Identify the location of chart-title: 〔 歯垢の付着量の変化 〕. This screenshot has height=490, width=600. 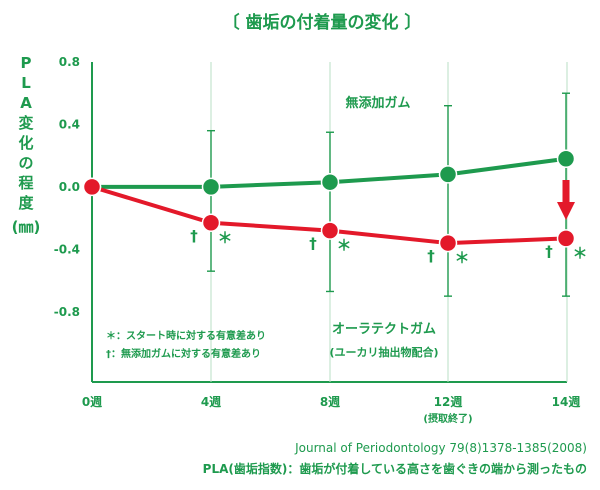
(322, 22).